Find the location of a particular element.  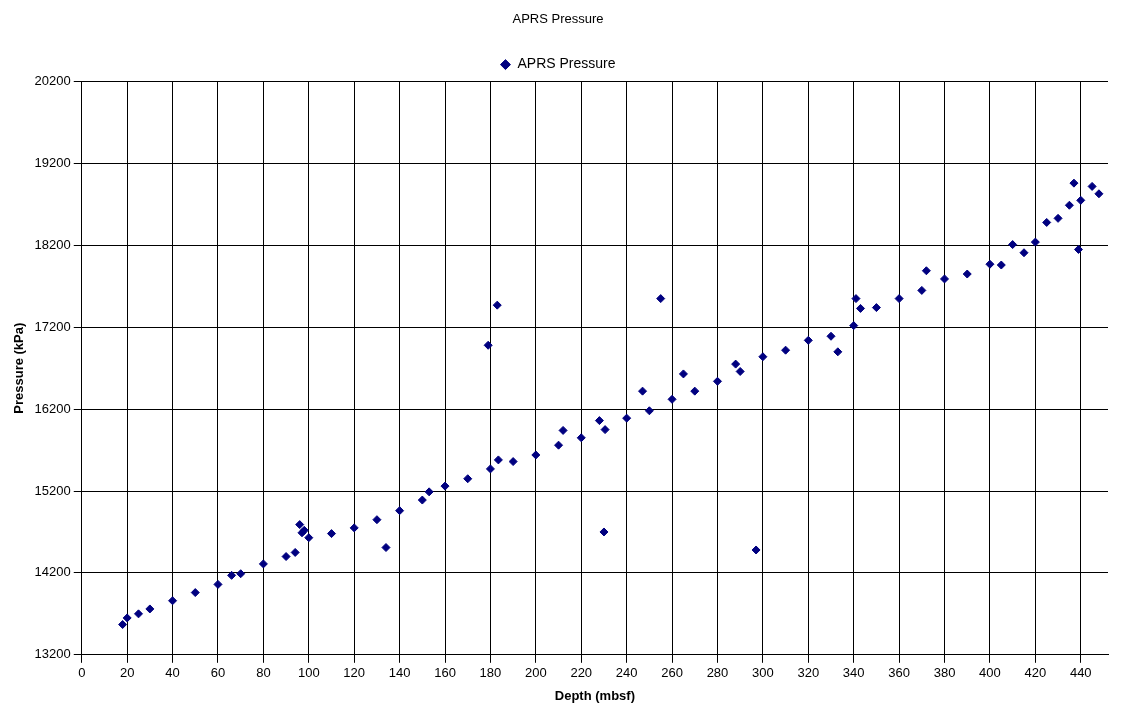

x-tick-label: 260 is located at coordinates (672, 673).